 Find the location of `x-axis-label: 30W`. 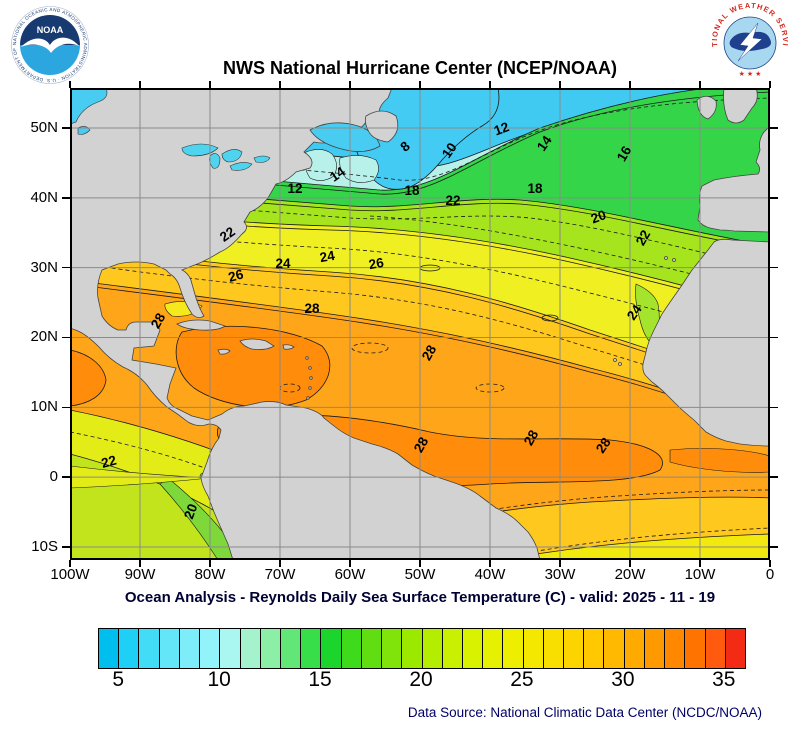

x-axis-label: 30W is located at coordinates (560, 574).